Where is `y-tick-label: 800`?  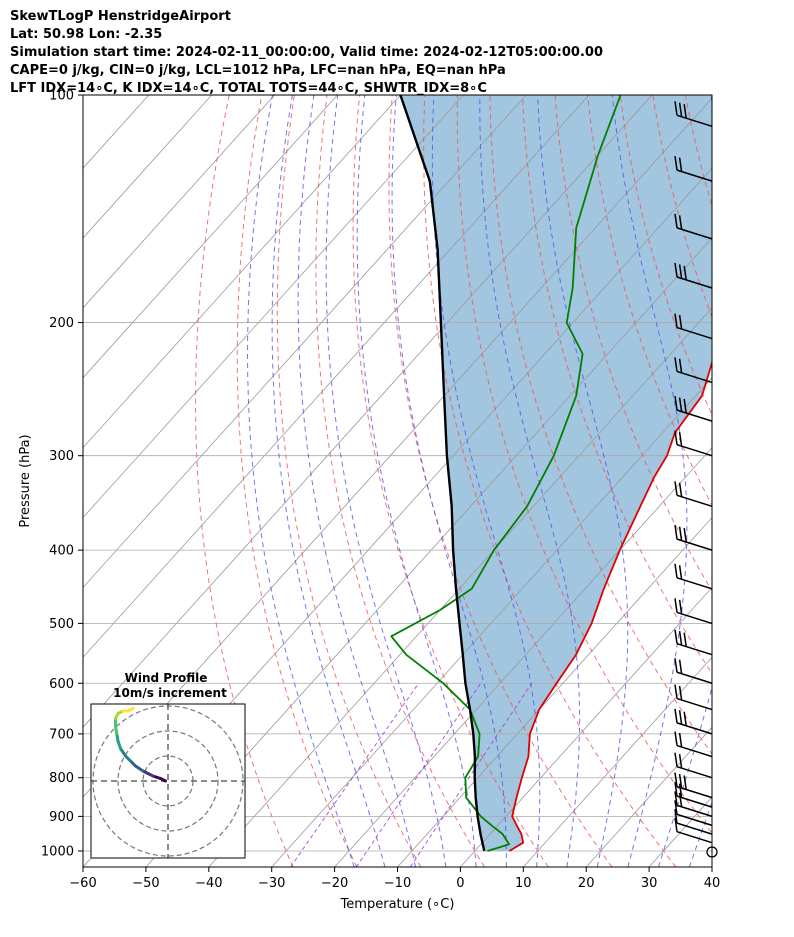
y-tick-label: 800 is located at coordinates (61, 778).